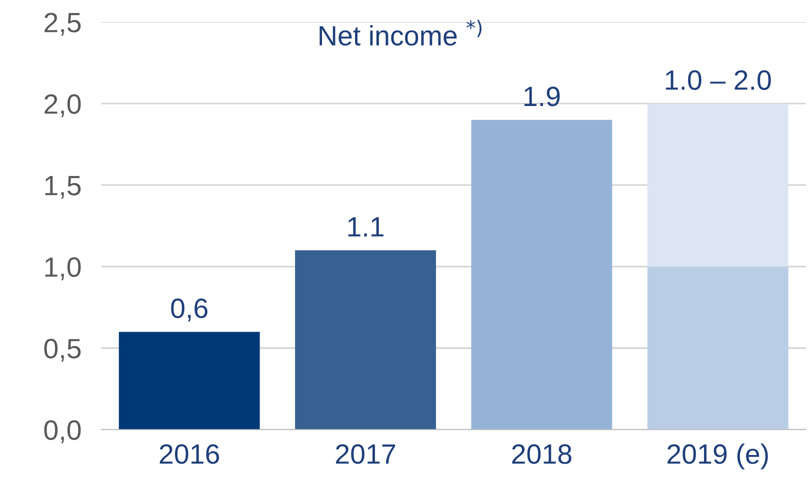 The width and height of the screenshot is (810, 491). Describe the element at coordinates (63, 187) in the screenshot. I see `y-tick-label: 1,5` at that location.